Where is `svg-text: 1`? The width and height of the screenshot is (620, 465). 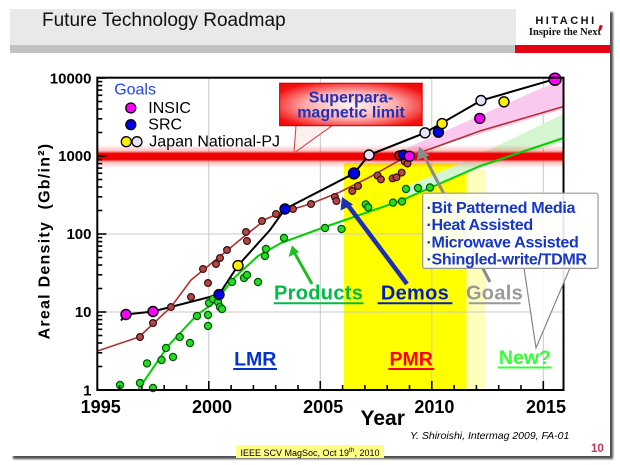
svg-text: 1 is located at coordinates (87, 391).